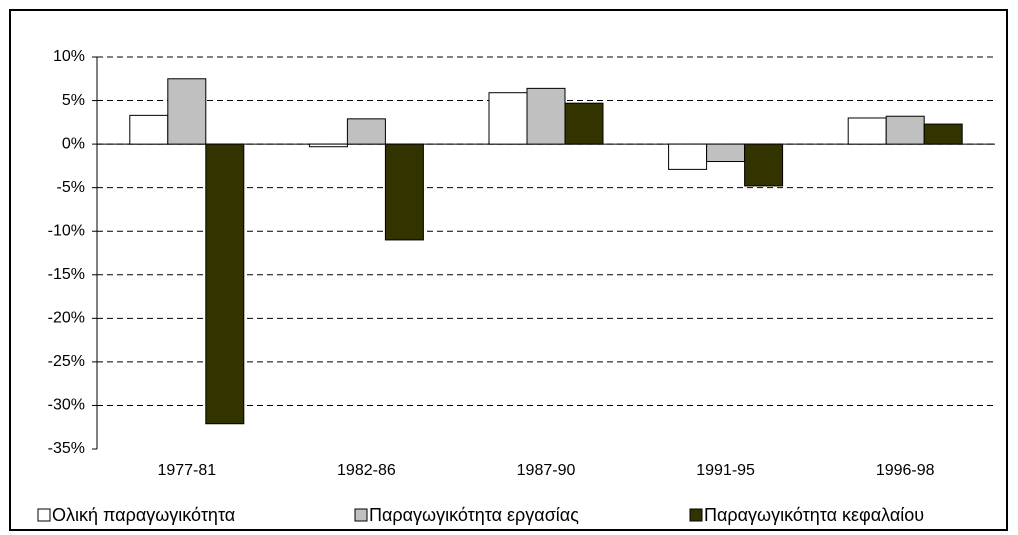 This screenshot has width=1018, height=535. I want to click on y-tick-label: -5%, so click(71, 187).